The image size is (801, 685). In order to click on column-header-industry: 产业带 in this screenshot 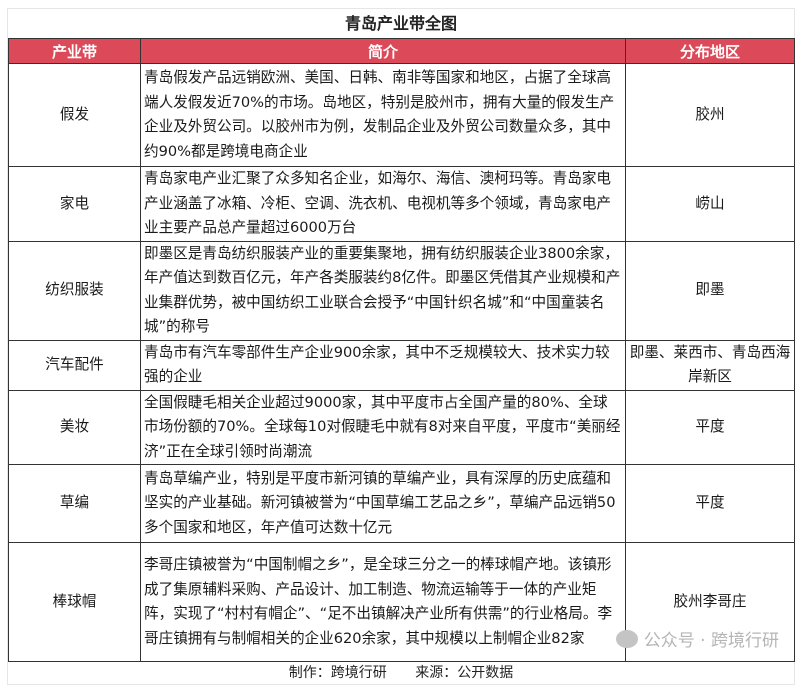, I will do `click(74, 51)`.